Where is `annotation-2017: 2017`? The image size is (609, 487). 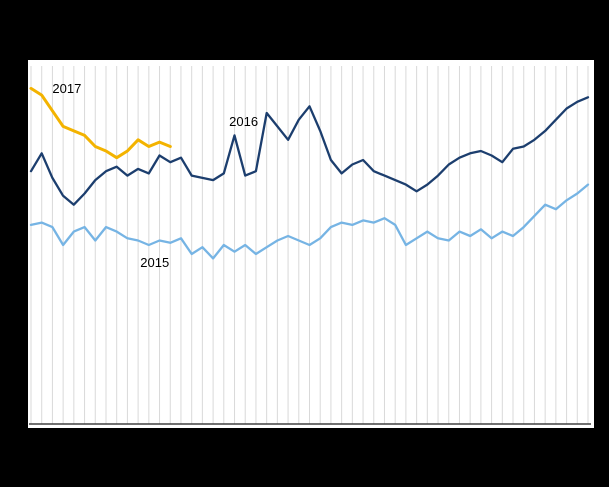
annotation-2017: 2017 is located at coordinates (67, 88).